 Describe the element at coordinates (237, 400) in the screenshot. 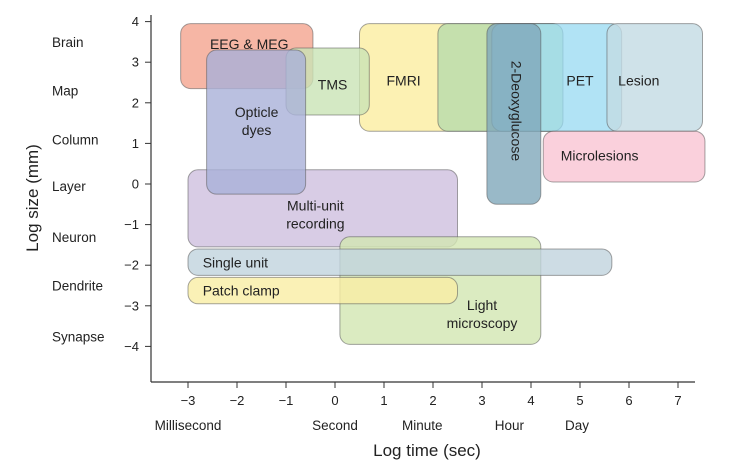

I see `x-tick-label: −2` at that location.